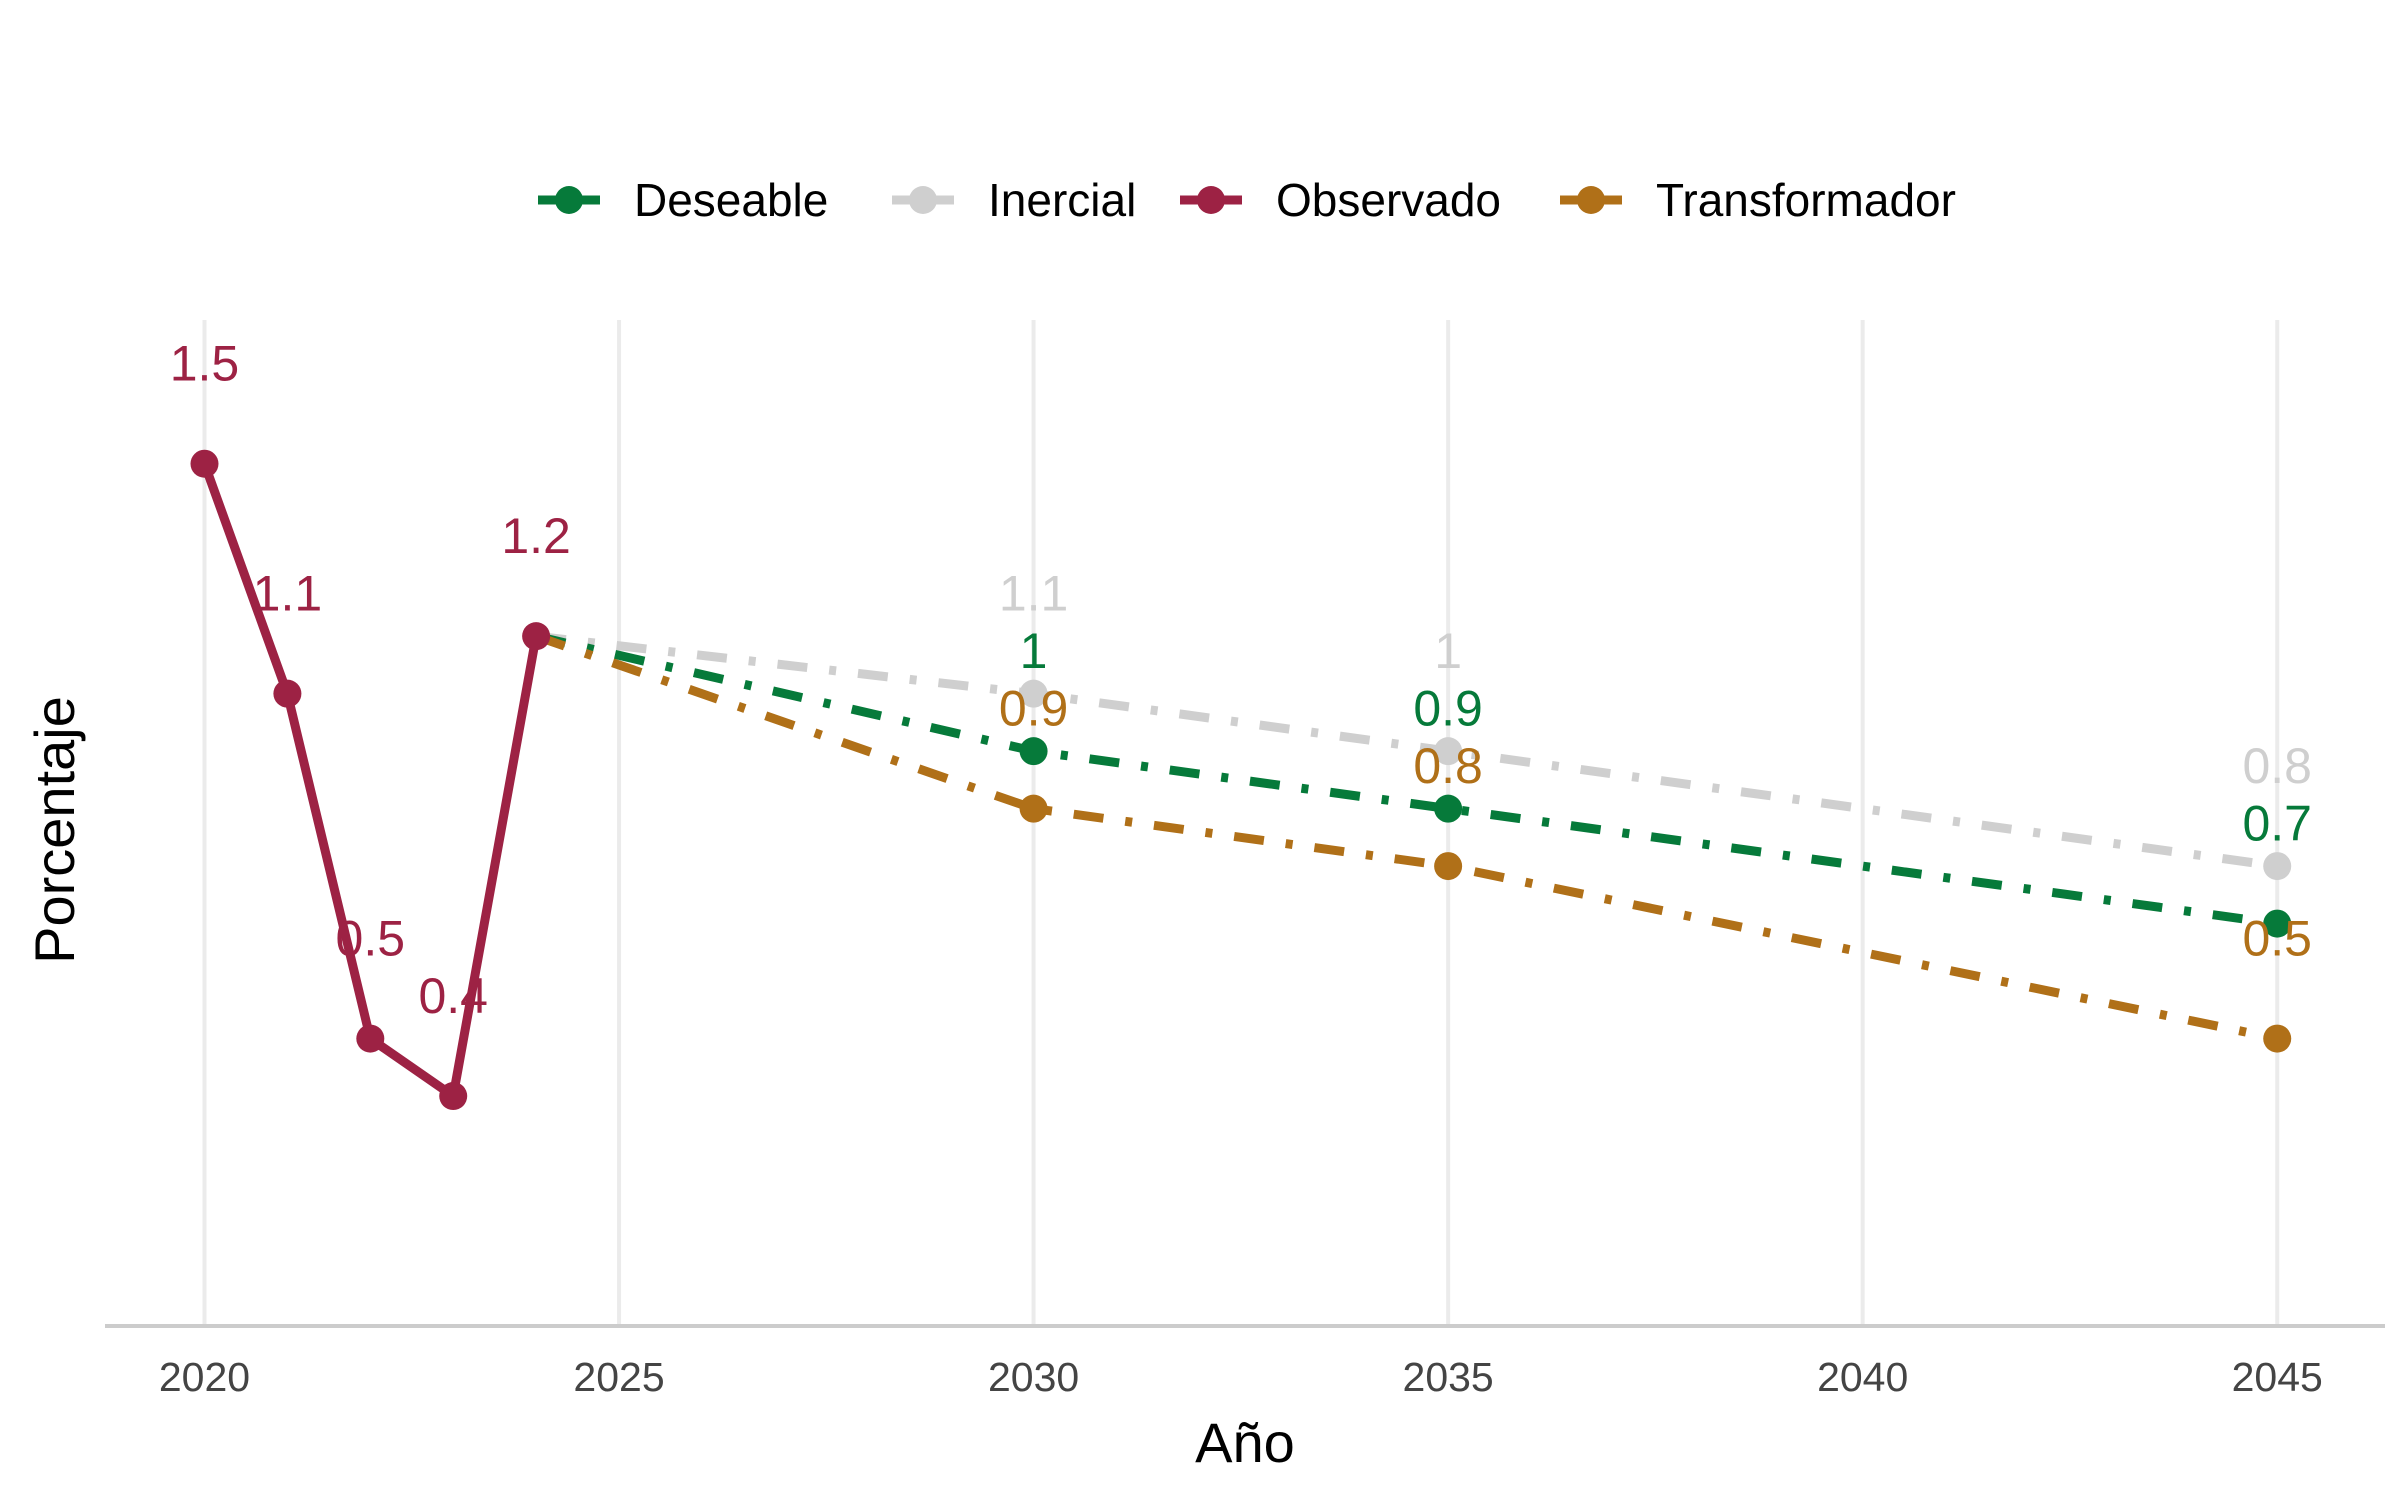 Image resolution: width=2400 pixels, height=1500 pixels. What do you see at coordinates (204, 1377) in the screenshot?
I see `x-tick-label-2020: 2020` at bounding box center [204, 1377].